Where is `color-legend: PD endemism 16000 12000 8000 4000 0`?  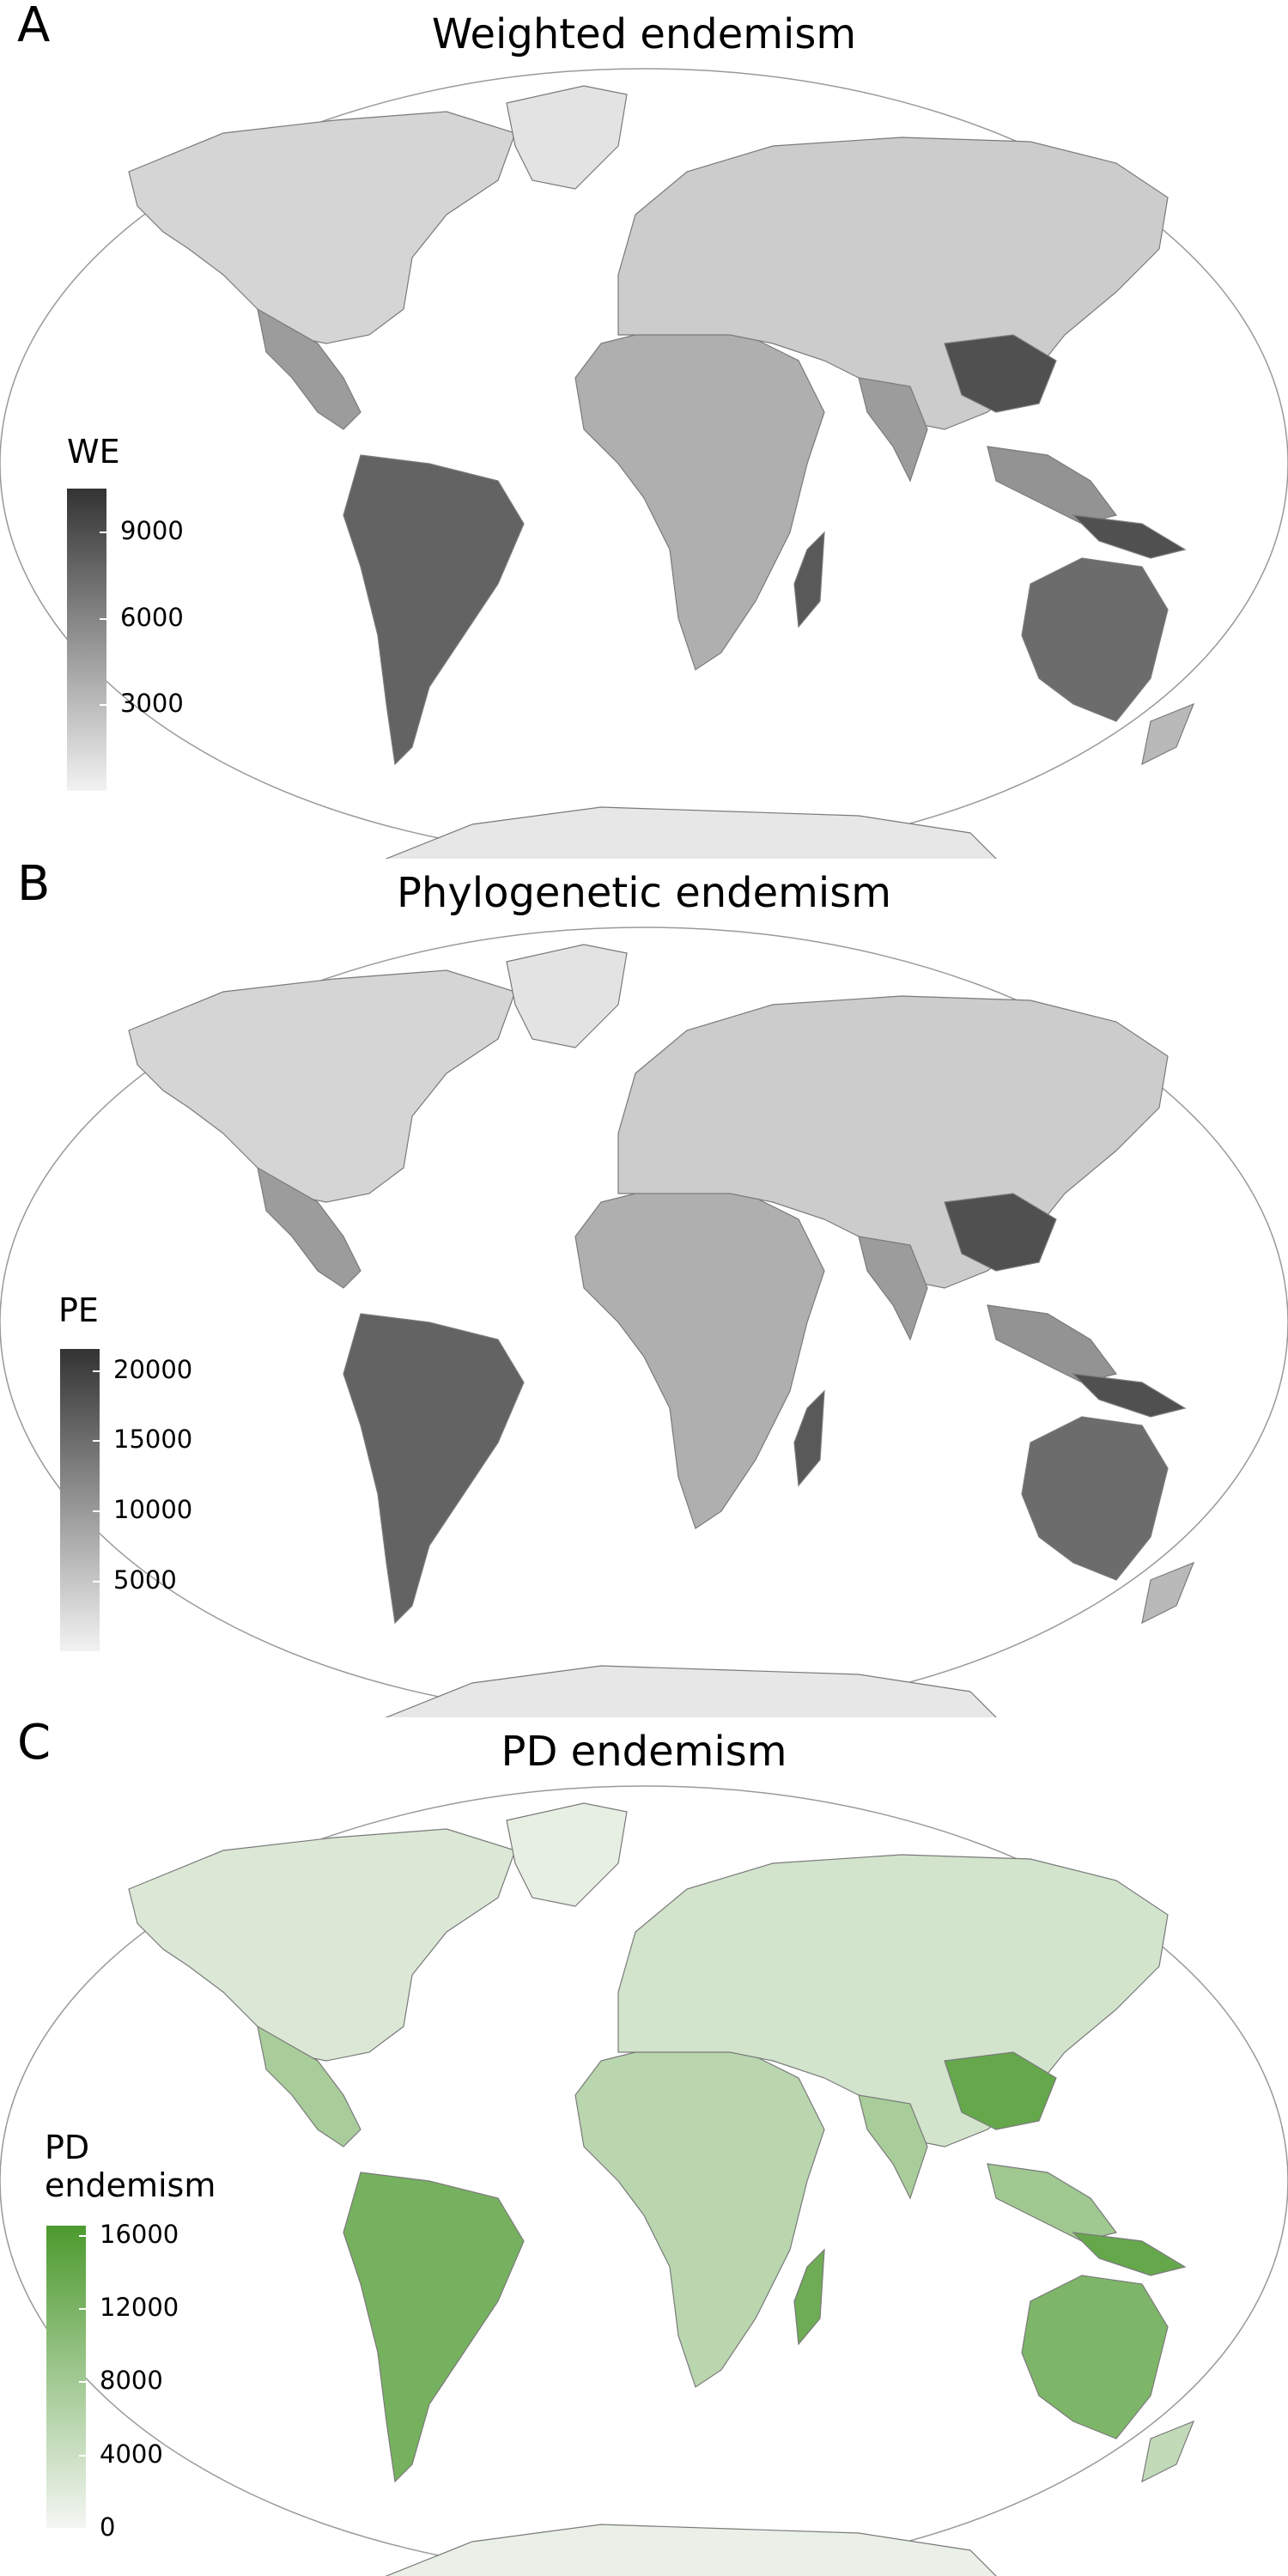
color-legend: PD endemism 16000 12000 8000 4000 0 is located at coordinates (133, 2344).